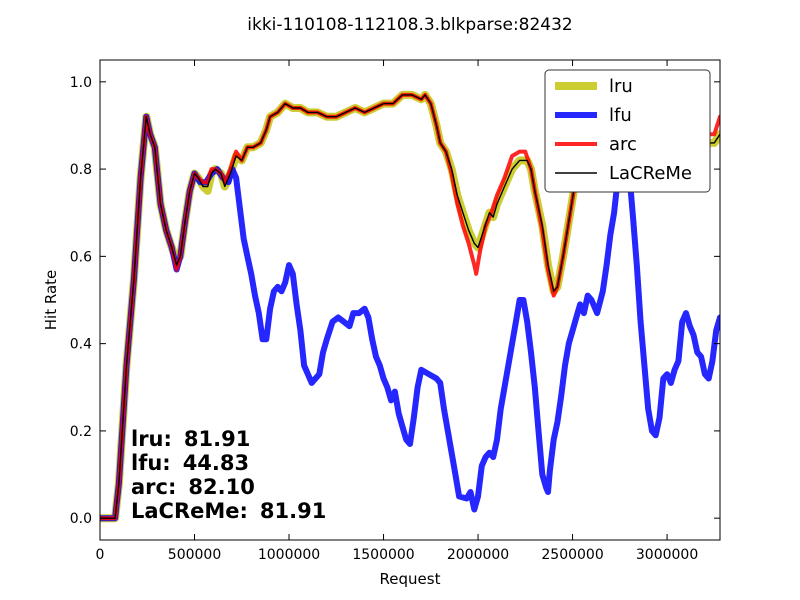 The image size is (800, 600). I want to click on annotation-value: 82.10, so click(221, 487).